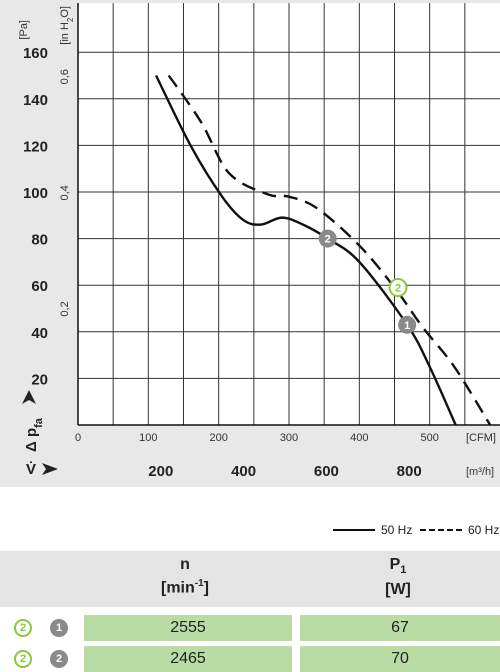 The height and width of the screenshot is (672, 500). Describe the element at coordinates (484, 530) in the screenshot. I see `legend-label-60hz: 60 Hz` at that location.